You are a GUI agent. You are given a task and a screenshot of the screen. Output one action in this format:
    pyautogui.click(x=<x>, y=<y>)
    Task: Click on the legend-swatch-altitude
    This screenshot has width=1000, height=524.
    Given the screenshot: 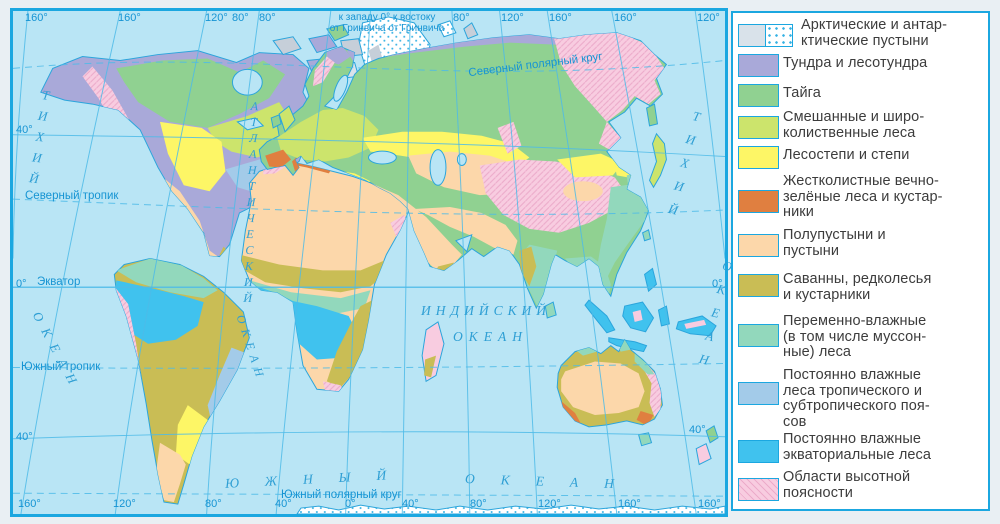 What is the action you would take?
    pyautogui.click(x=758, y=489)
    